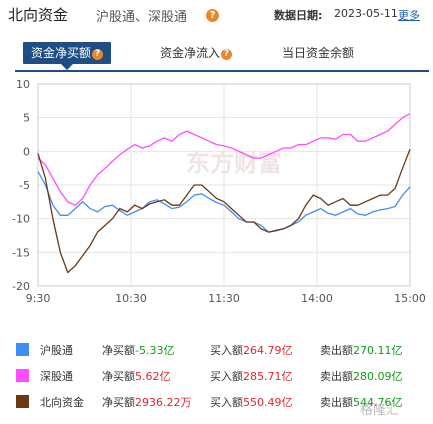  What do you see at coordinates (153, 376) in the screenshot?
I see `net-value: 5.62亿` at bounding box center [153, 376].